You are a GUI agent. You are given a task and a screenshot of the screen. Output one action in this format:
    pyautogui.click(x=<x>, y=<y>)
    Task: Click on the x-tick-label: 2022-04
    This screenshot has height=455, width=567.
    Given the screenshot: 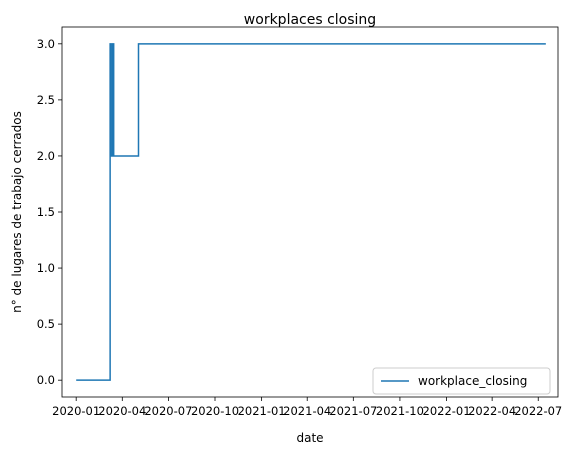 What is the action you would take?
    pyautogui.click(x=492, y=411)
    